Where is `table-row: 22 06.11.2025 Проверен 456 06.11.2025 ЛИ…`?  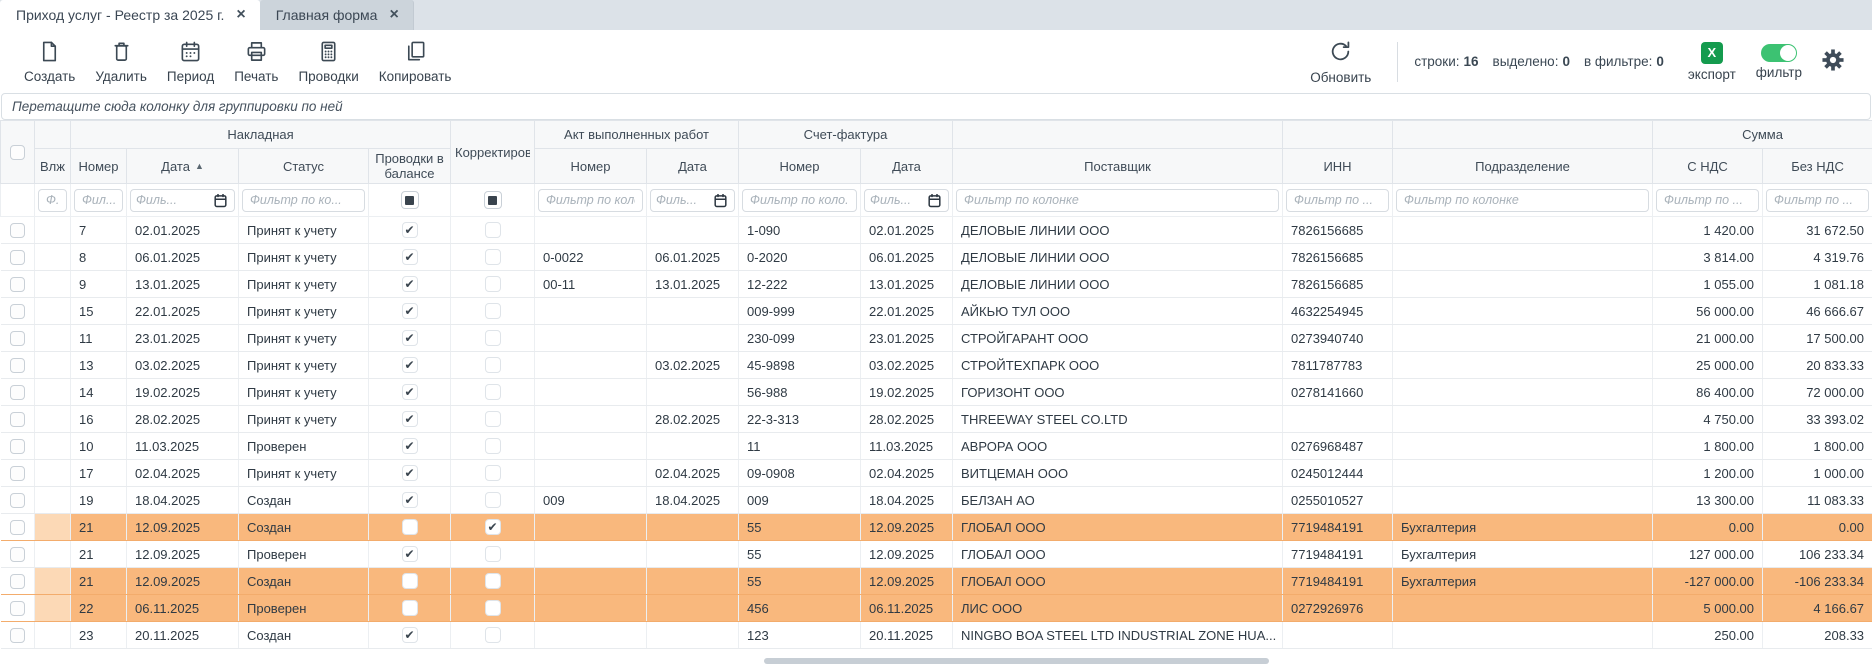
table-row: 22 06.11.2025 Проверен 456 06.11.2025 ЛИ… is located at coordinates (936, 608).